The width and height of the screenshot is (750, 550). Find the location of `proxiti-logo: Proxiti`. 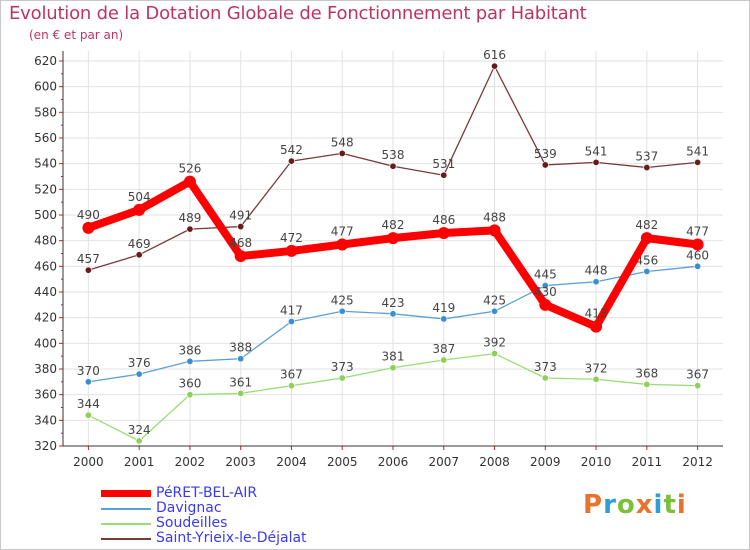

proxiti-logo: Proxiti is located at coordinates (635, 505).